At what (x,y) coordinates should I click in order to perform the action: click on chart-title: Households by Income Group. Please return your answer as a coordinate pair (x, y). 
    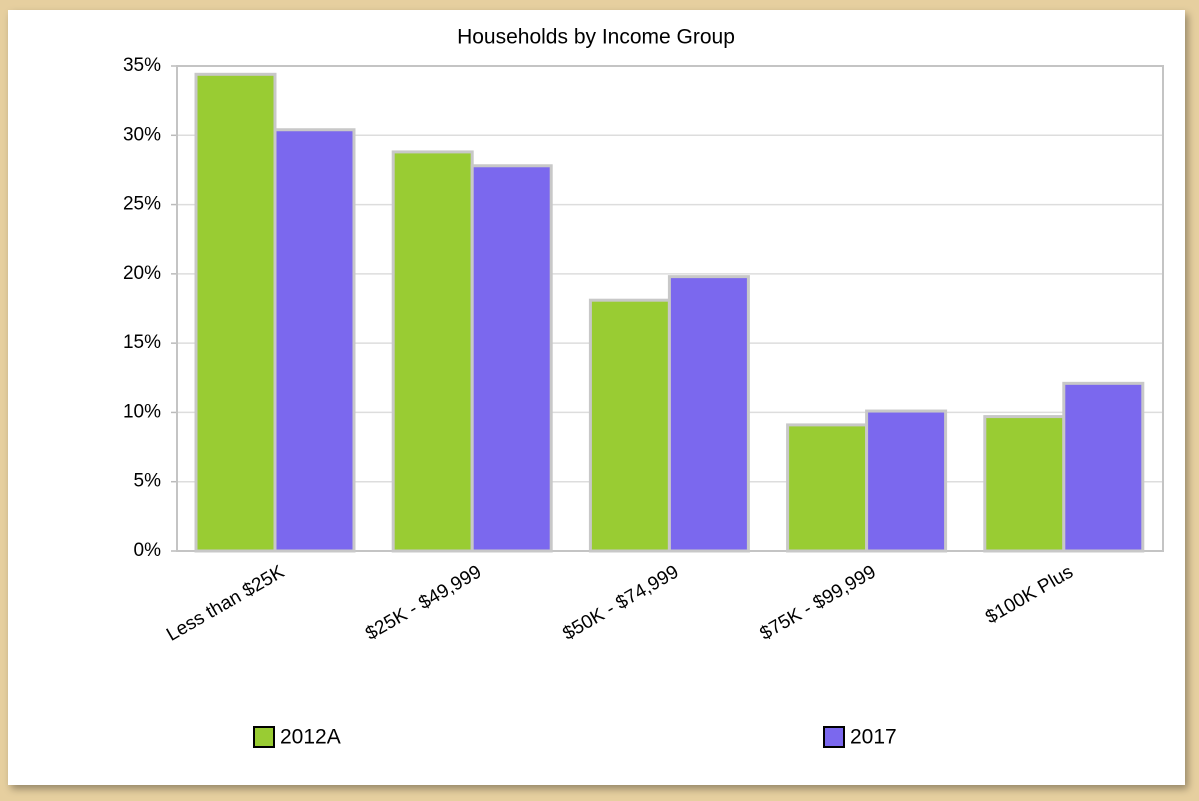
    Looking at the image, I should click on (596, 37).